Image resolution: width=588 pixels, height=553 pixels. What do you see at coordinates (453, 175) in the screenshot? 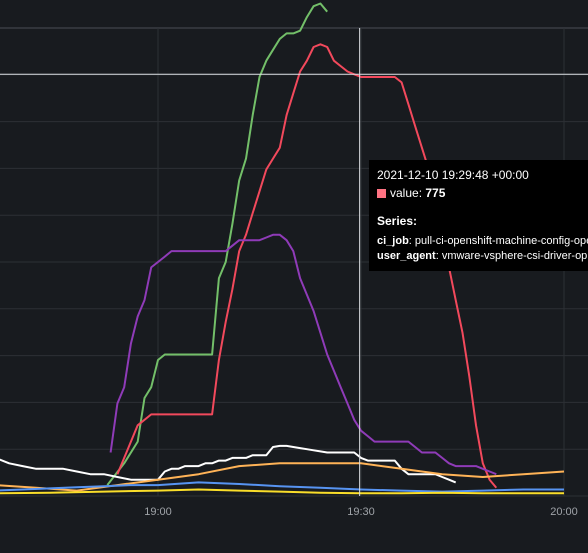
I see `tooltip-timestamp: 2021-12-10 19:29:48 +00:00` at bounding box center [453, 175].